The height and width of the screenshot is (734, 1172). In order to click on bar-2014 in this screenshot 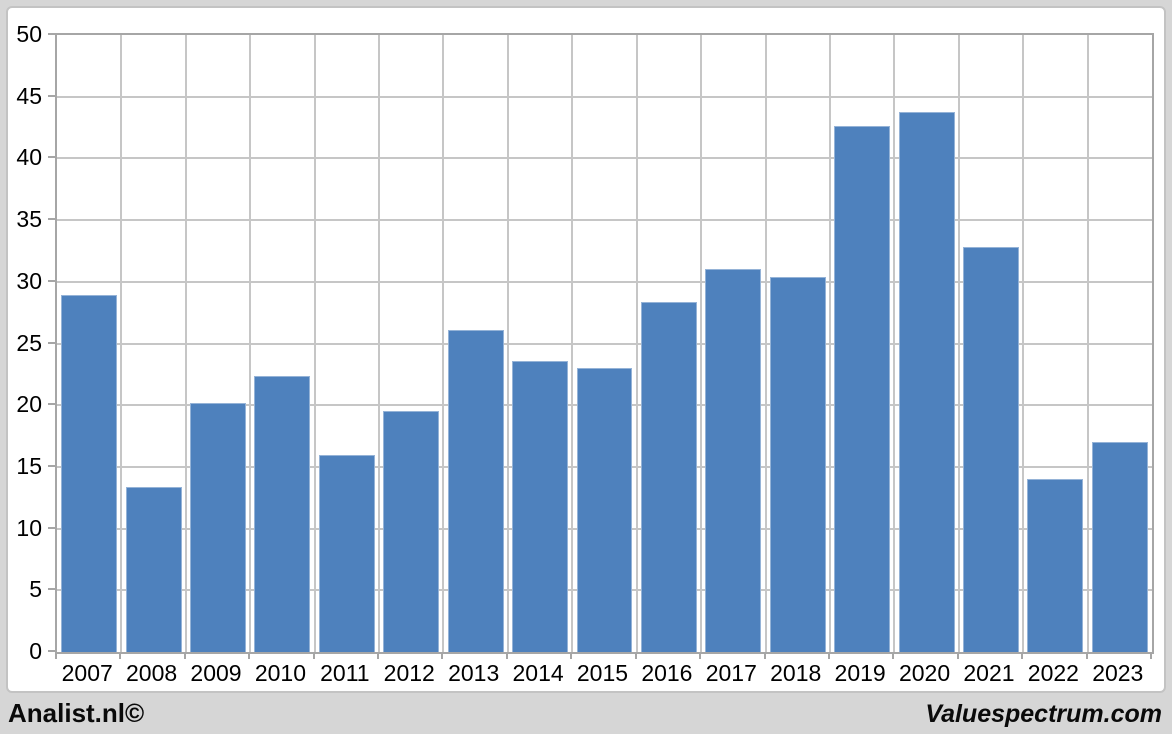, I will do `click(540, 506)`.